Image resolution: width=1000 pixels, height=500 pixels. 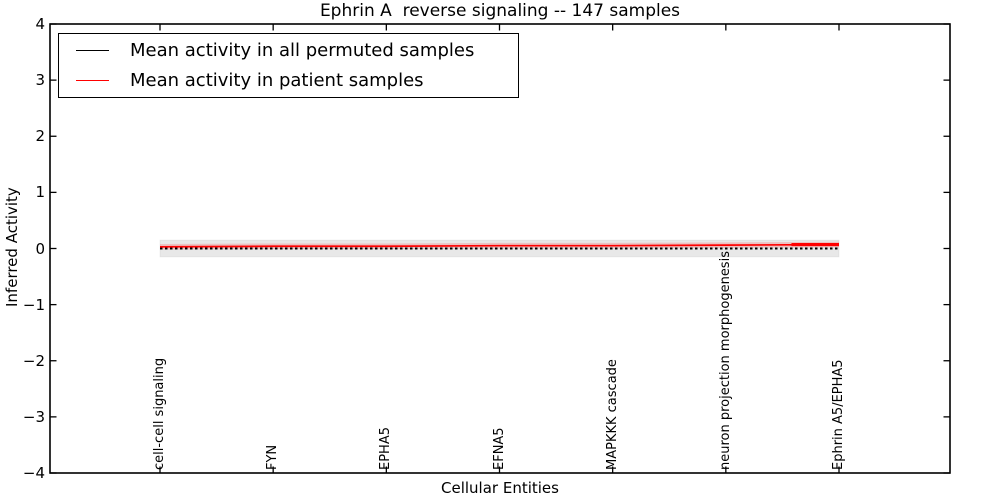 I want to click on x-tick-label: MAPKKK cascade, so click(x=612, y=414).